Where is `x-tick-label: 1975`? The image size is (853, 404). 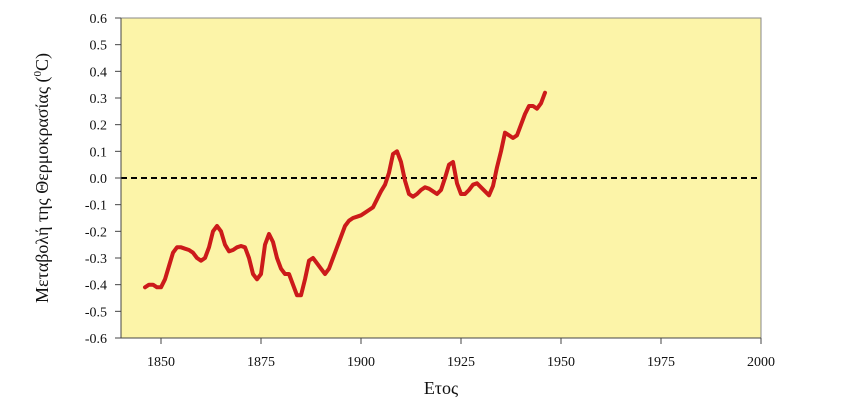
x-tick-label: 1975 is located at coordinates (661, 362).